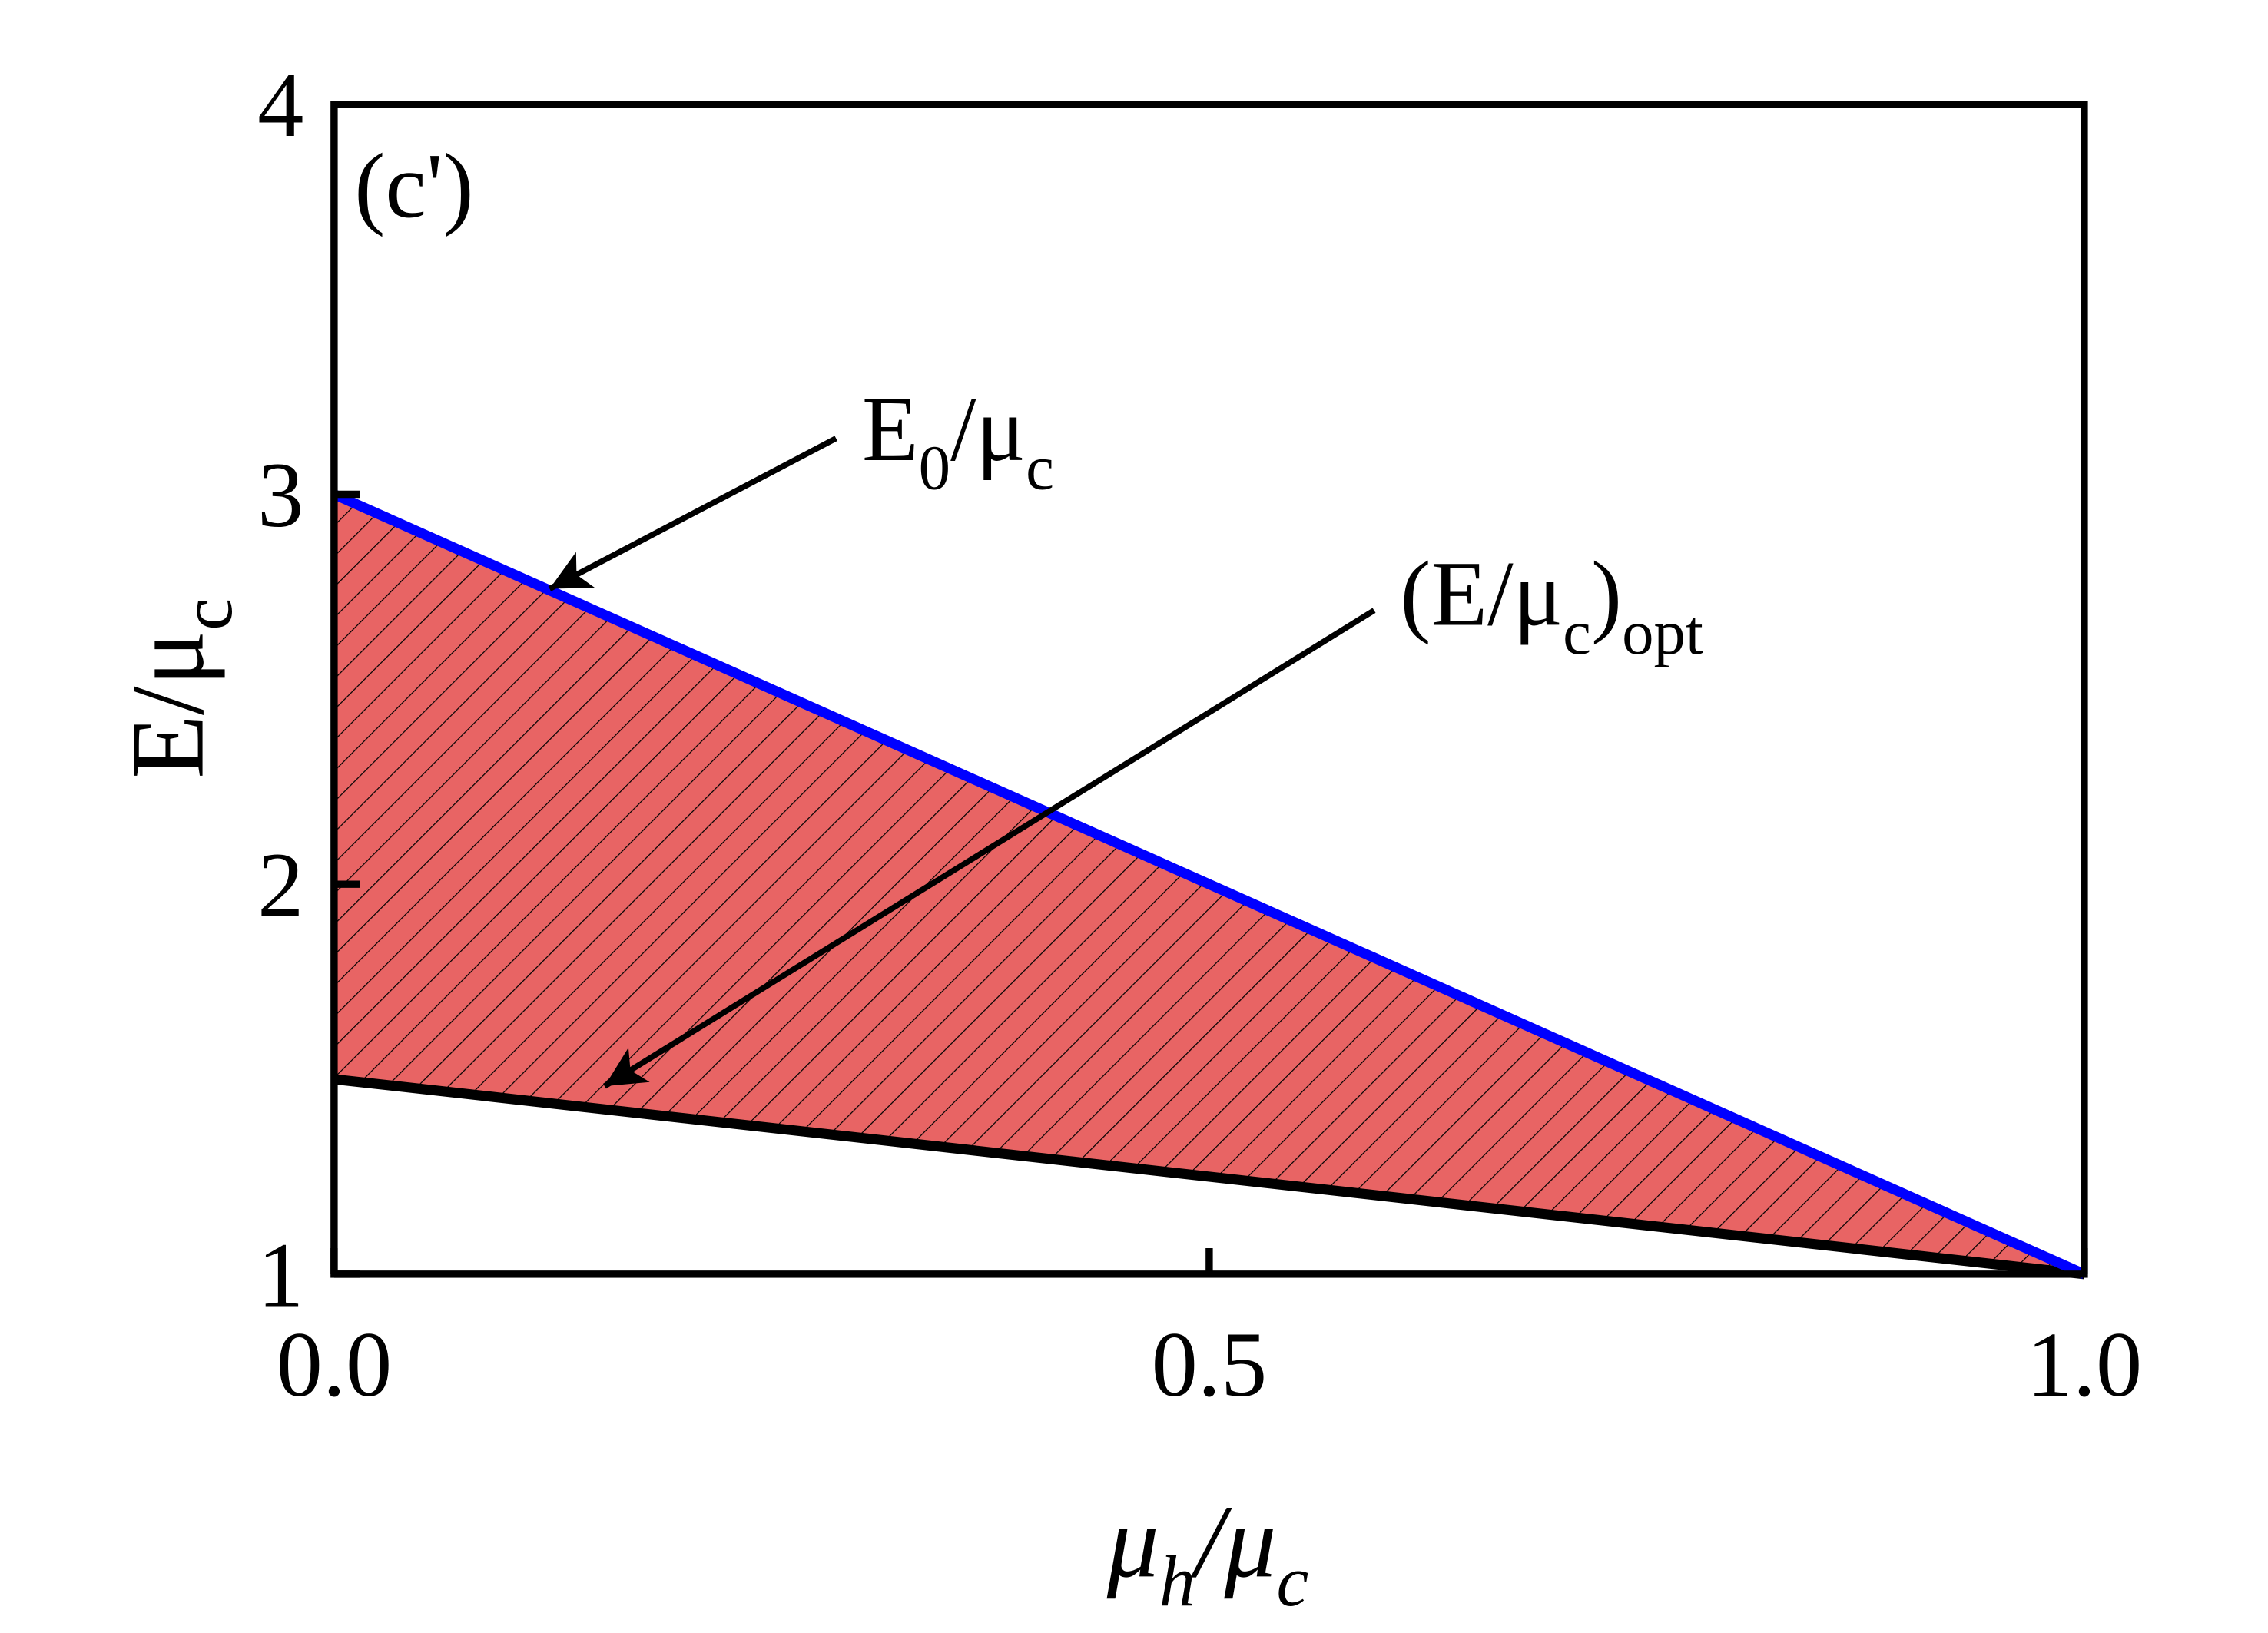 This screenshot has height=1633, width=2268. What do you see at coordinates (958, 441) in the screenshot?
I see `series-label: E0/μc` at bounding box center [958, 441].